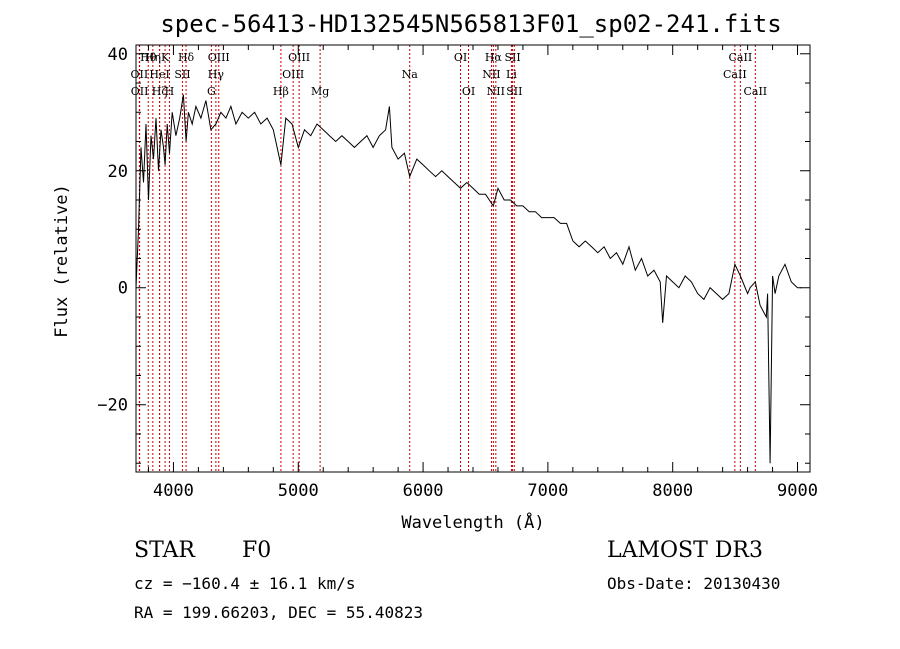 Image resolution: width=900 pixels, height=649 pixels. I want to click on spectral-line-label: Hδ, so click(186, 57).